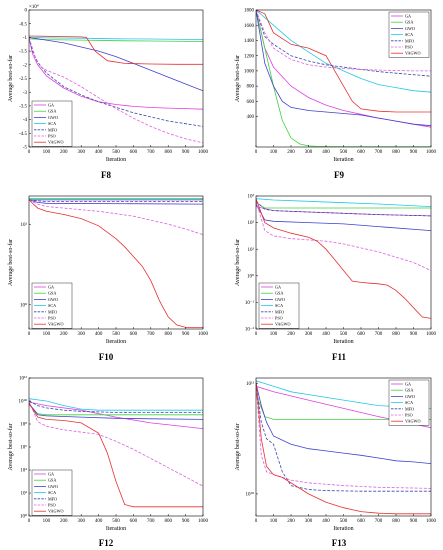 This screenshot has width=443, height=550. Describe the element at coordinates (25, 38) in the screenshot. I see `y-tick-label: -1` at that location.